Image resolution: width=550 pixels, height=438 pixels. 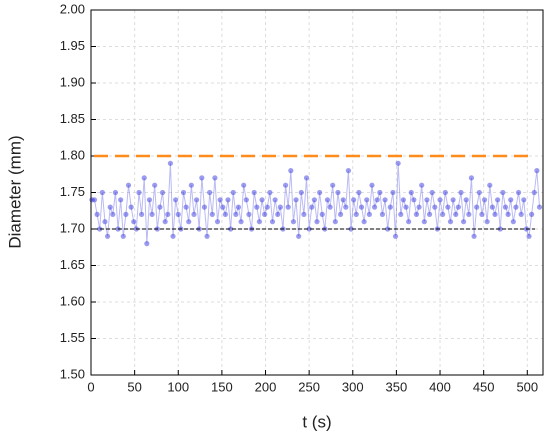 What do you see at coordinates (72, 154) in the screenshot?
I see `y-tick-label: 1.80` at bounding box center [72, 154].